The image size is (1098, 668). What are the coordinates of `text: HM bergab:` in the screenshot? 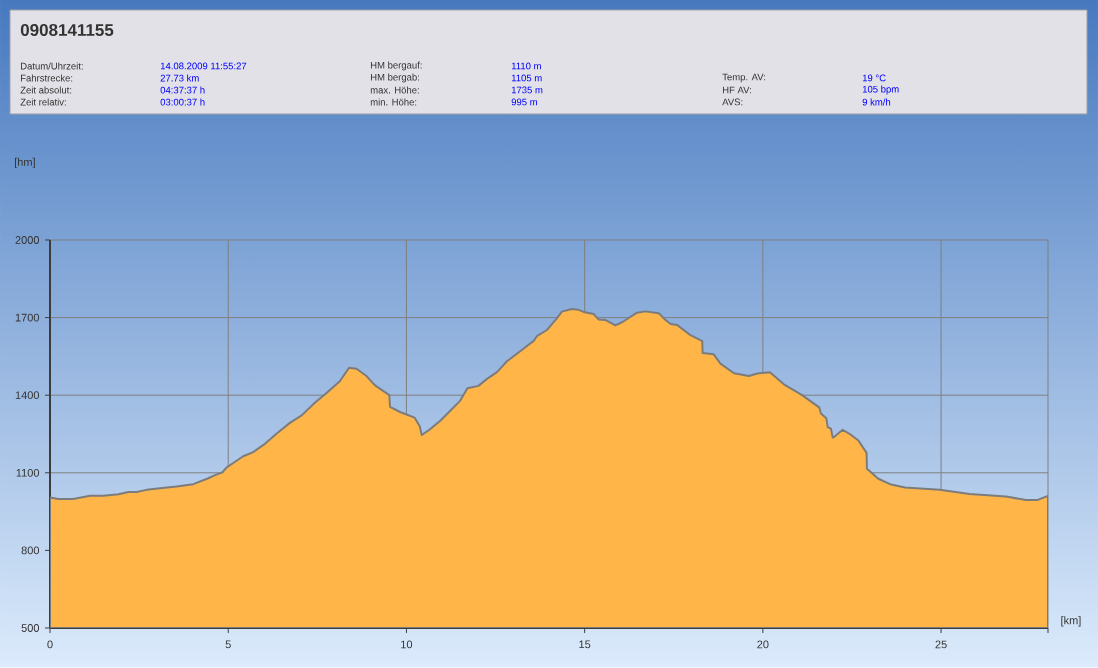 It's located at (394, 78).